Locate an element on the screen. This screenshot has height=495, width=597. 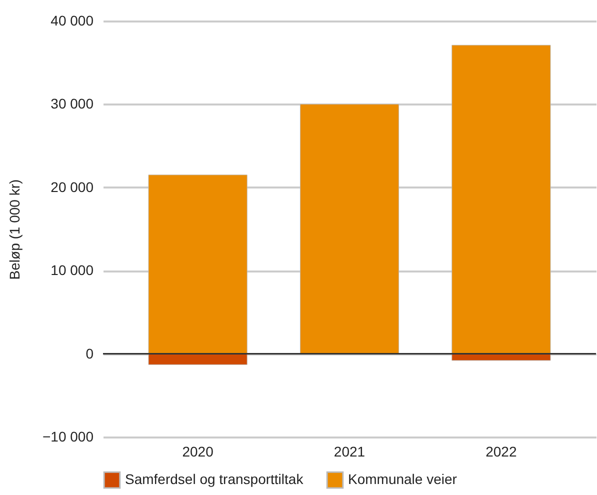
y-tick-label: 10 000 is located at coordinates (72, 270).